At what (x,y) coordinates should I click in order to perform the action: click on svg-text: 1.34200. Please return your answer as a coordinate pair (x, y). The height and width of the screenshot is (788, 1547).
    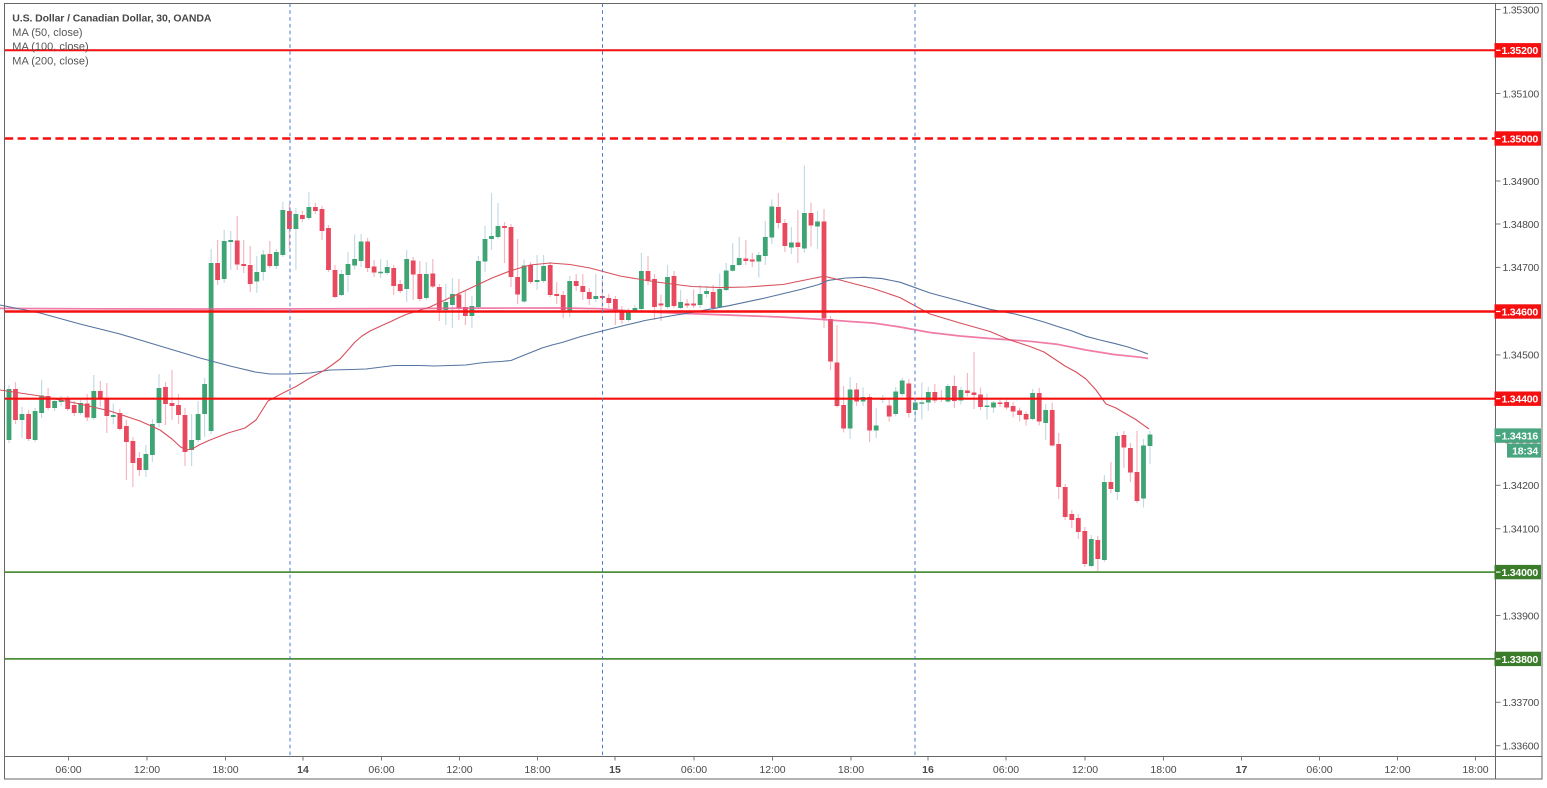
    Looking at the image, I should click on (1520, 486).